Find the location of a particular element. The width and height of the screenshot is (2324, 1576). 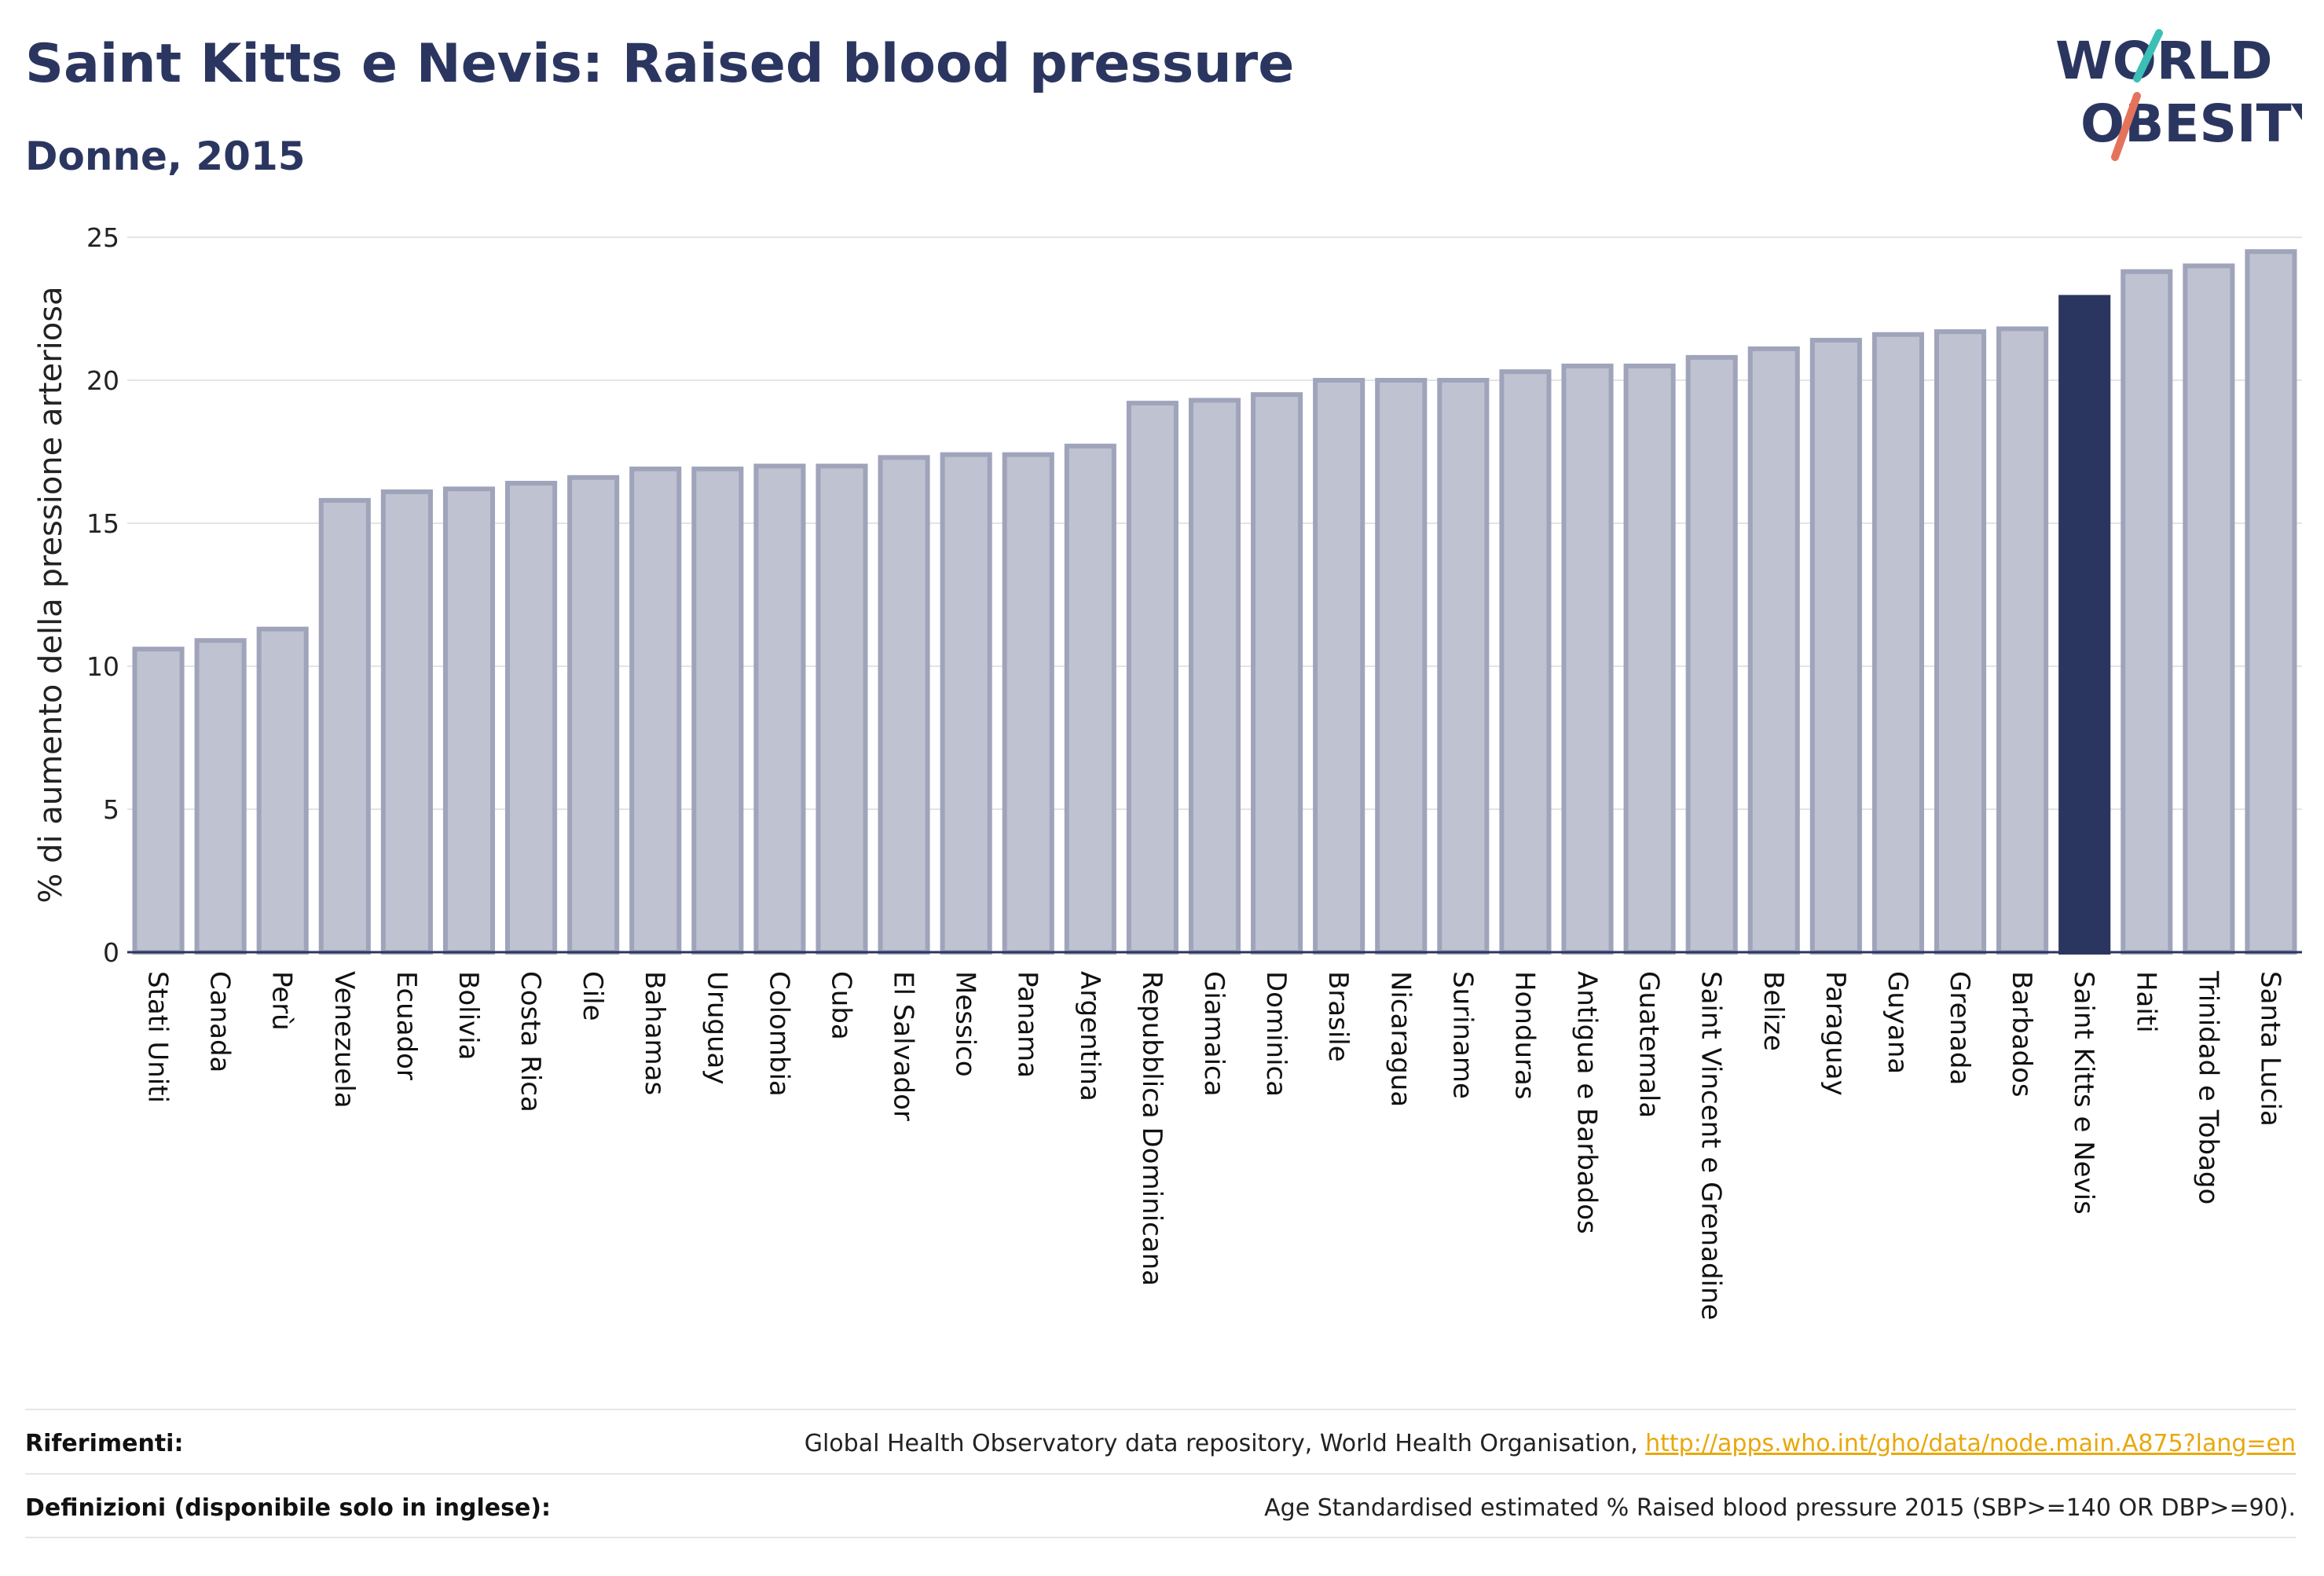

x-tick-label-4: Ecuador is located at coordinates (406, 1025).